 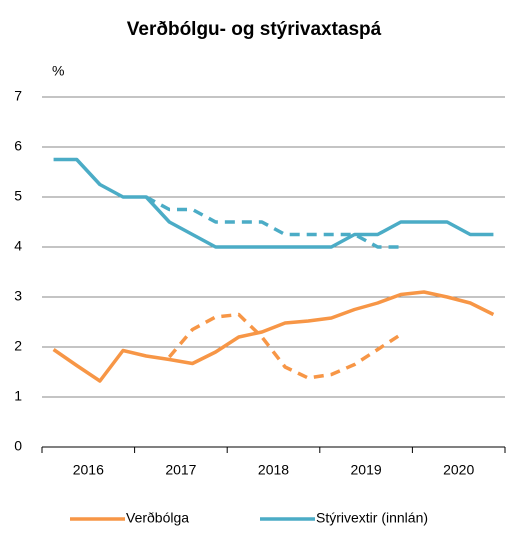 What do you see at coordinates (18, 146) in the screenshot?
I see `y-tick-label: 6` at bounding box center [18, 146].